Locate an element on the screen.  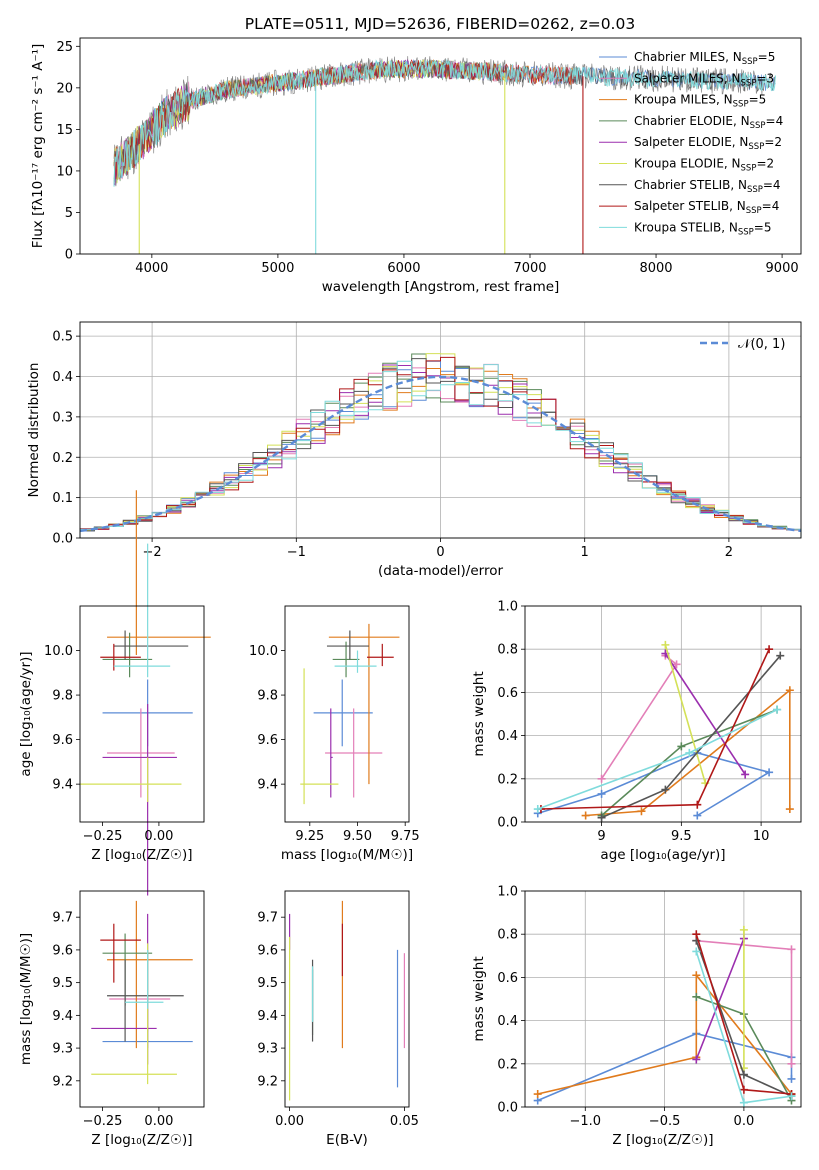
x-tick-label: 9.25 is located at coordinates (309, 836).